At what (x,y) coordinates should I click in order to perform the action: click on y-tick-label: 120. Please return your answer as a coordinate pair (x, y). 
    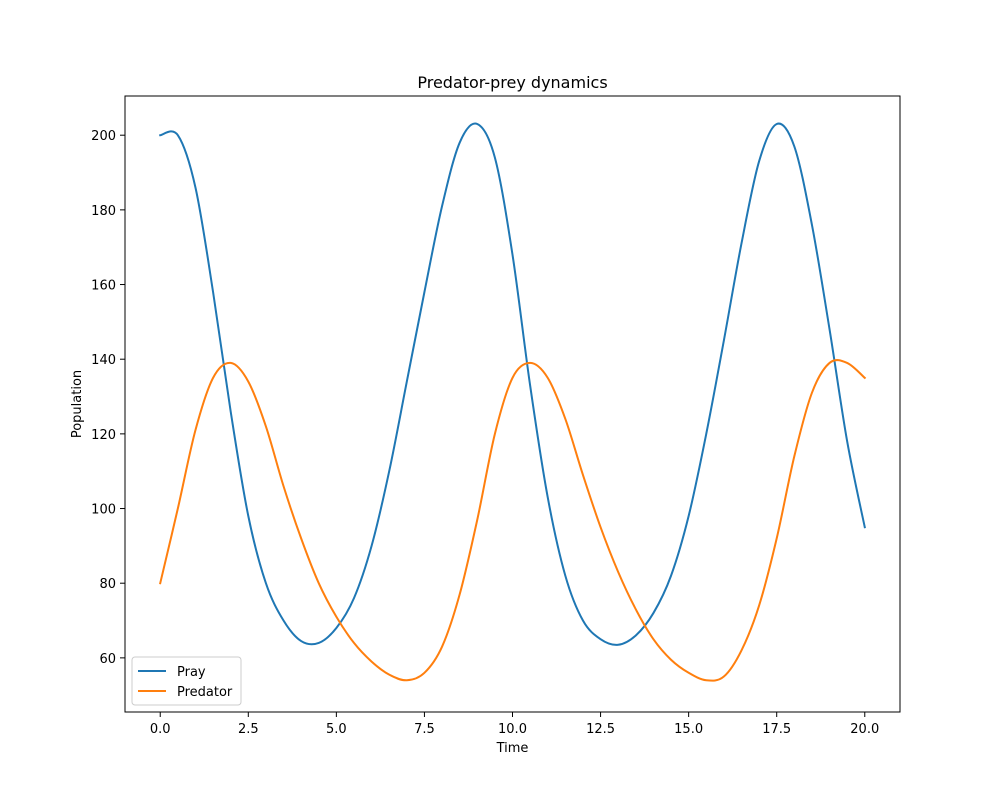
    Looking at the image, I should click on (103, 435).